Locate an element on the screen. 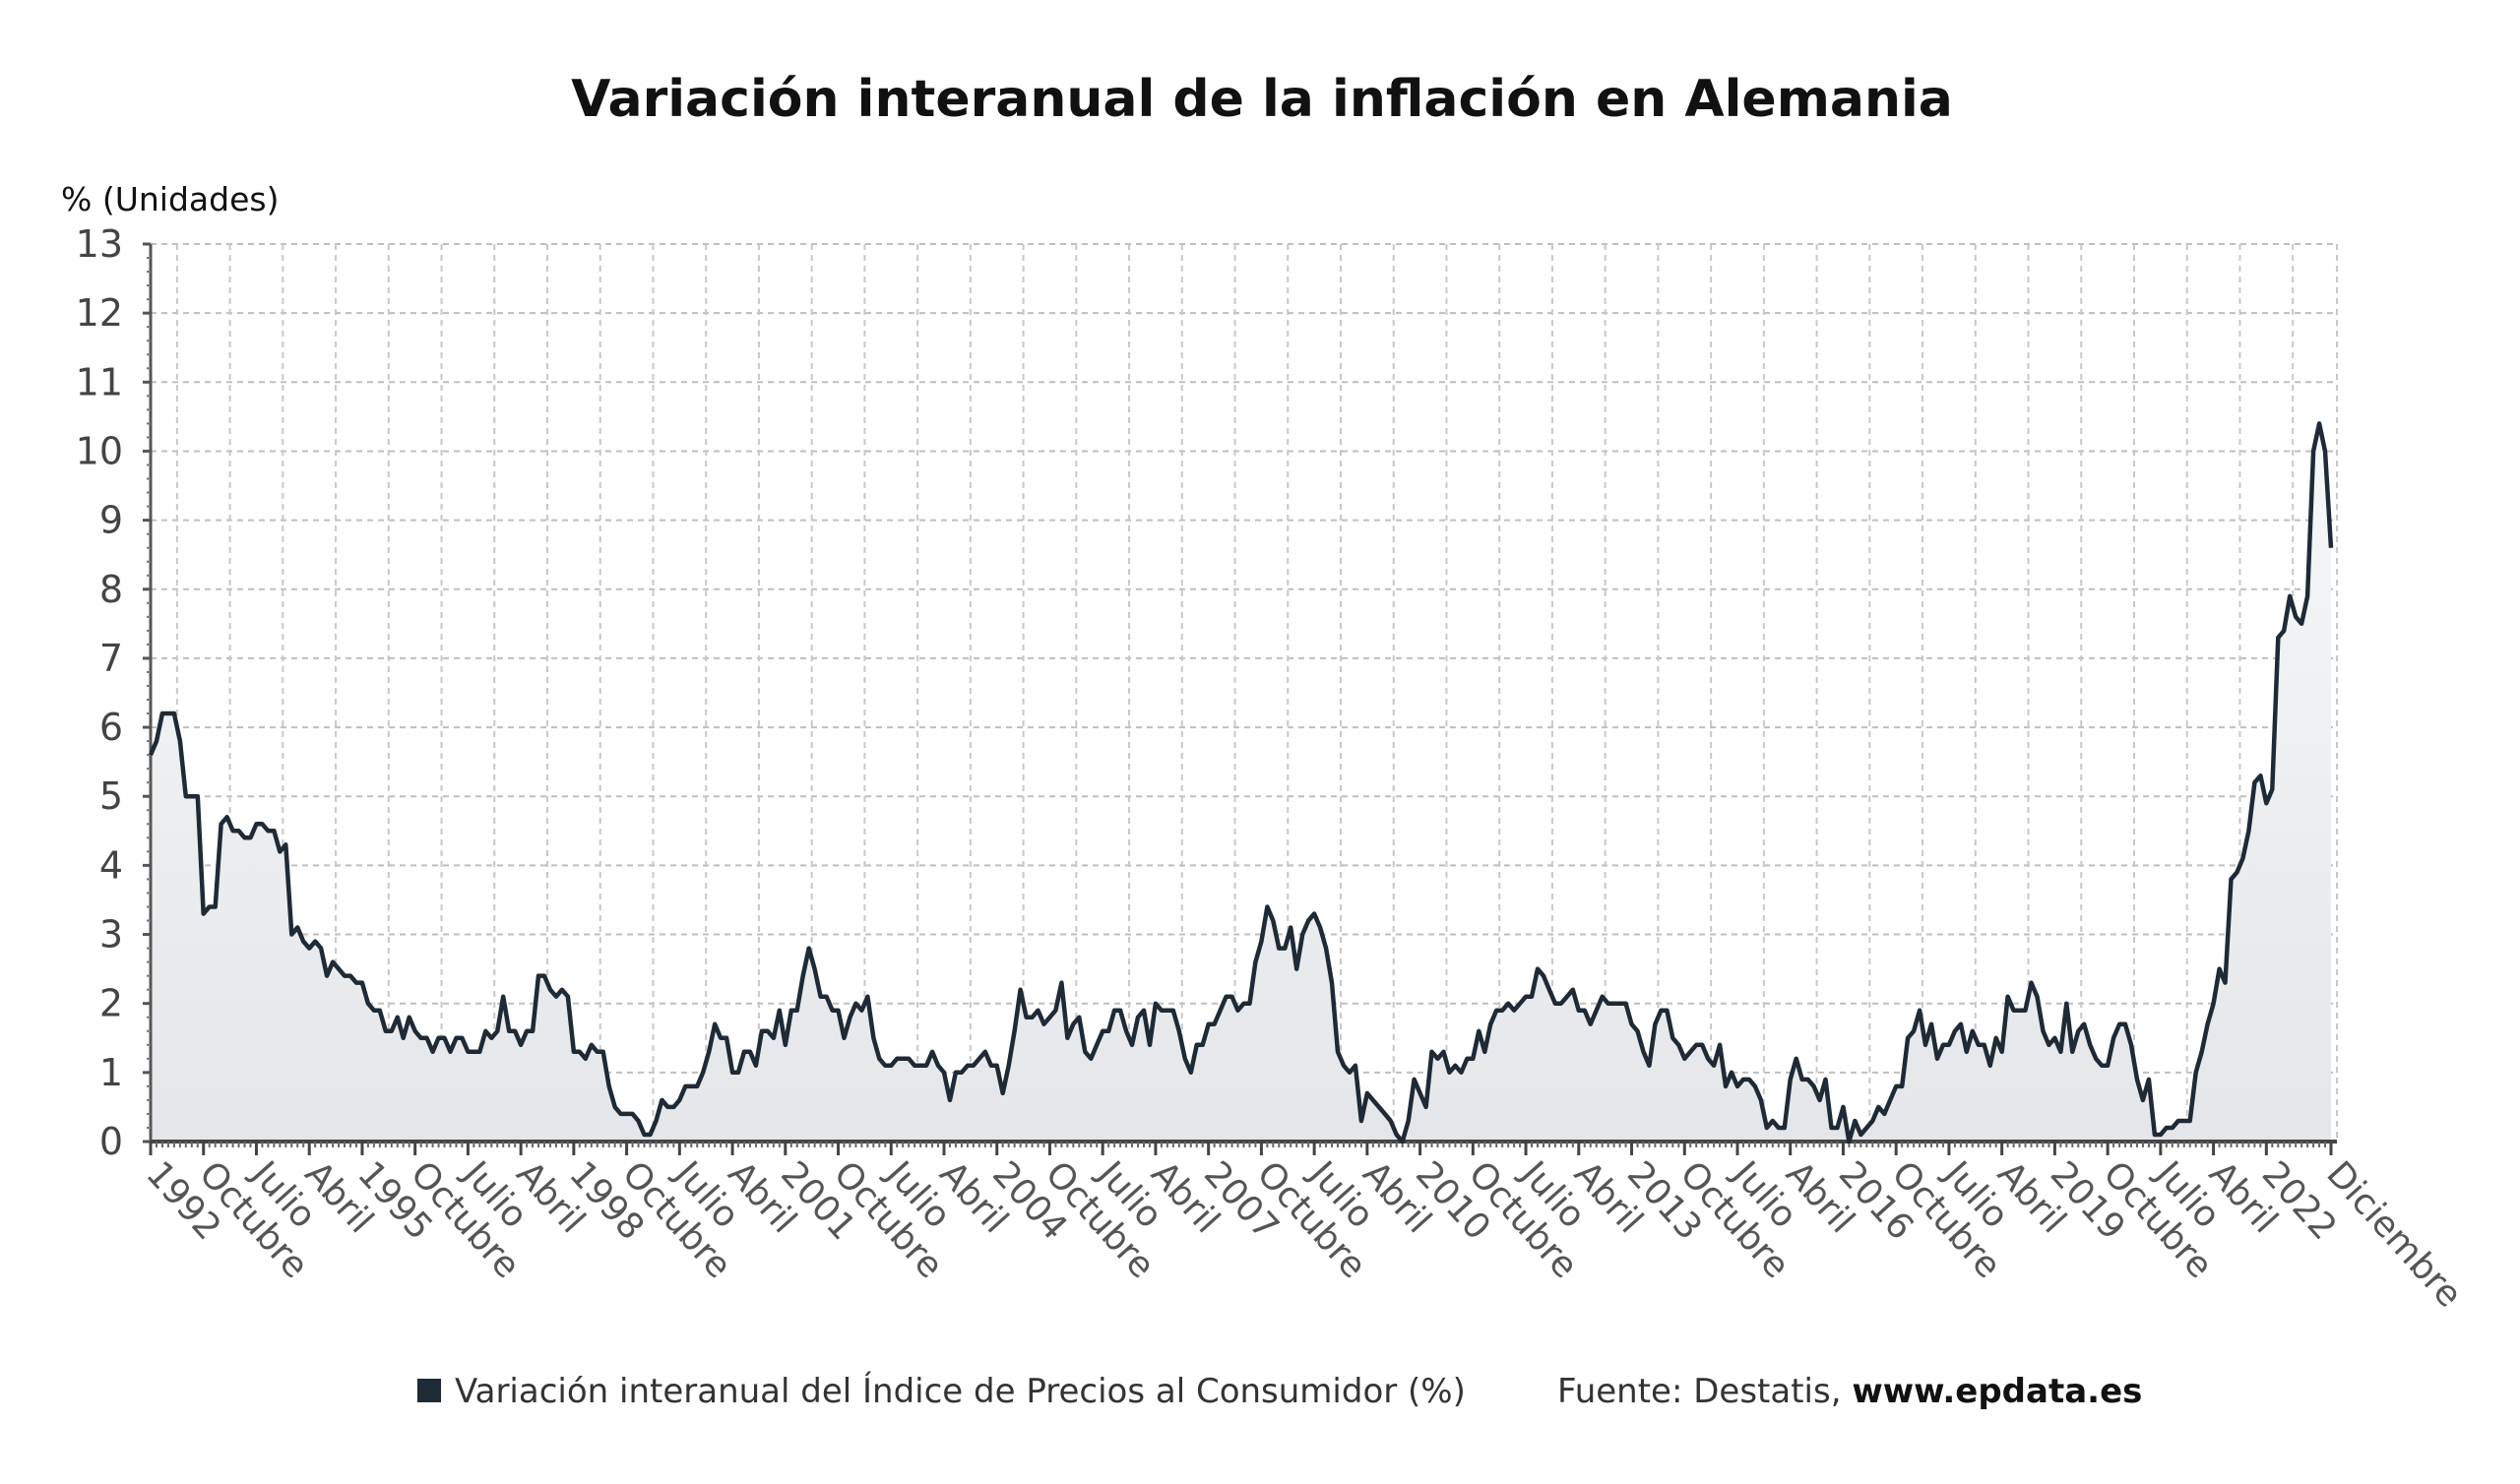 This screenshot has width=2520, height=1484. source-site: www.epdata.es is located at coordinates (1997, 1392).